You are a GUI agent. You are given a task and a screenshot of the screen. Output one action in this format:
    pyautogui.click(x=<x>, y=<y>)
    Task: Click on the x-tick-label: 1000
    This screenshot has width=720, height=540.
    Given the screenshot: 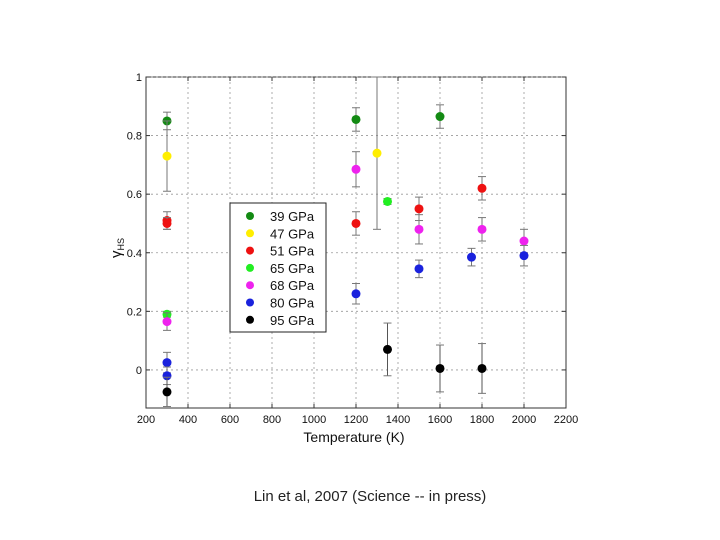 What is the action you would take?
    pyautogui.click(x=314, y=420)
    